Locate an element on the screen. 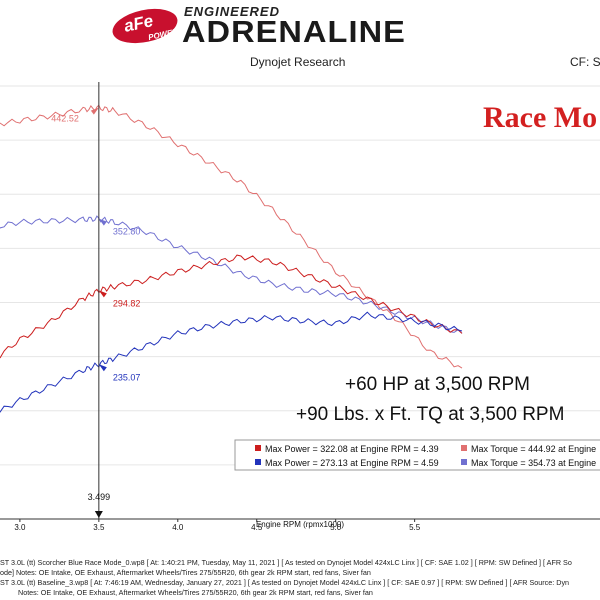 Image resolution: width=600 pixels, height=600 pixels. legend-swatch-power-race is located at coordinates (258, 448).